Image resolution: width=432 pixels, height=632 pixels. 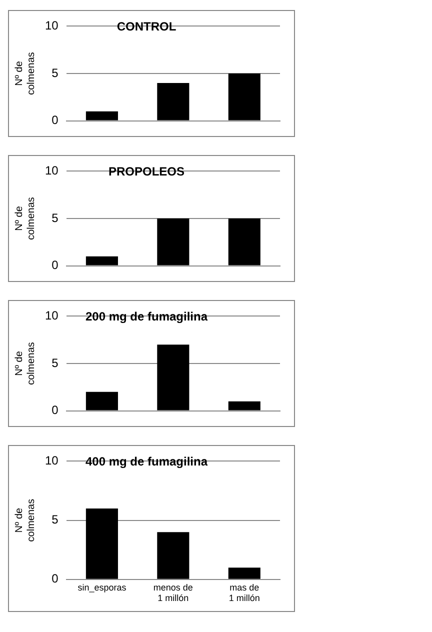 I want to click on chart-title: 400 mg de fumagilina, so click(x=146, y=461).